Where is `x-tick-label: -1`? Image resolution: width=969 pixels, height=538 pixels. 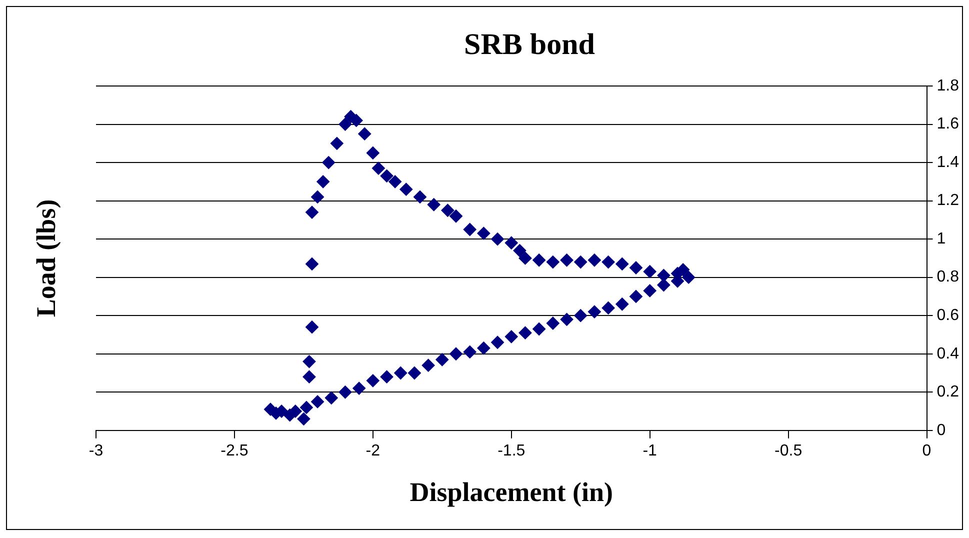
x-tick-label: -1 is located at coordinates (650, 451).